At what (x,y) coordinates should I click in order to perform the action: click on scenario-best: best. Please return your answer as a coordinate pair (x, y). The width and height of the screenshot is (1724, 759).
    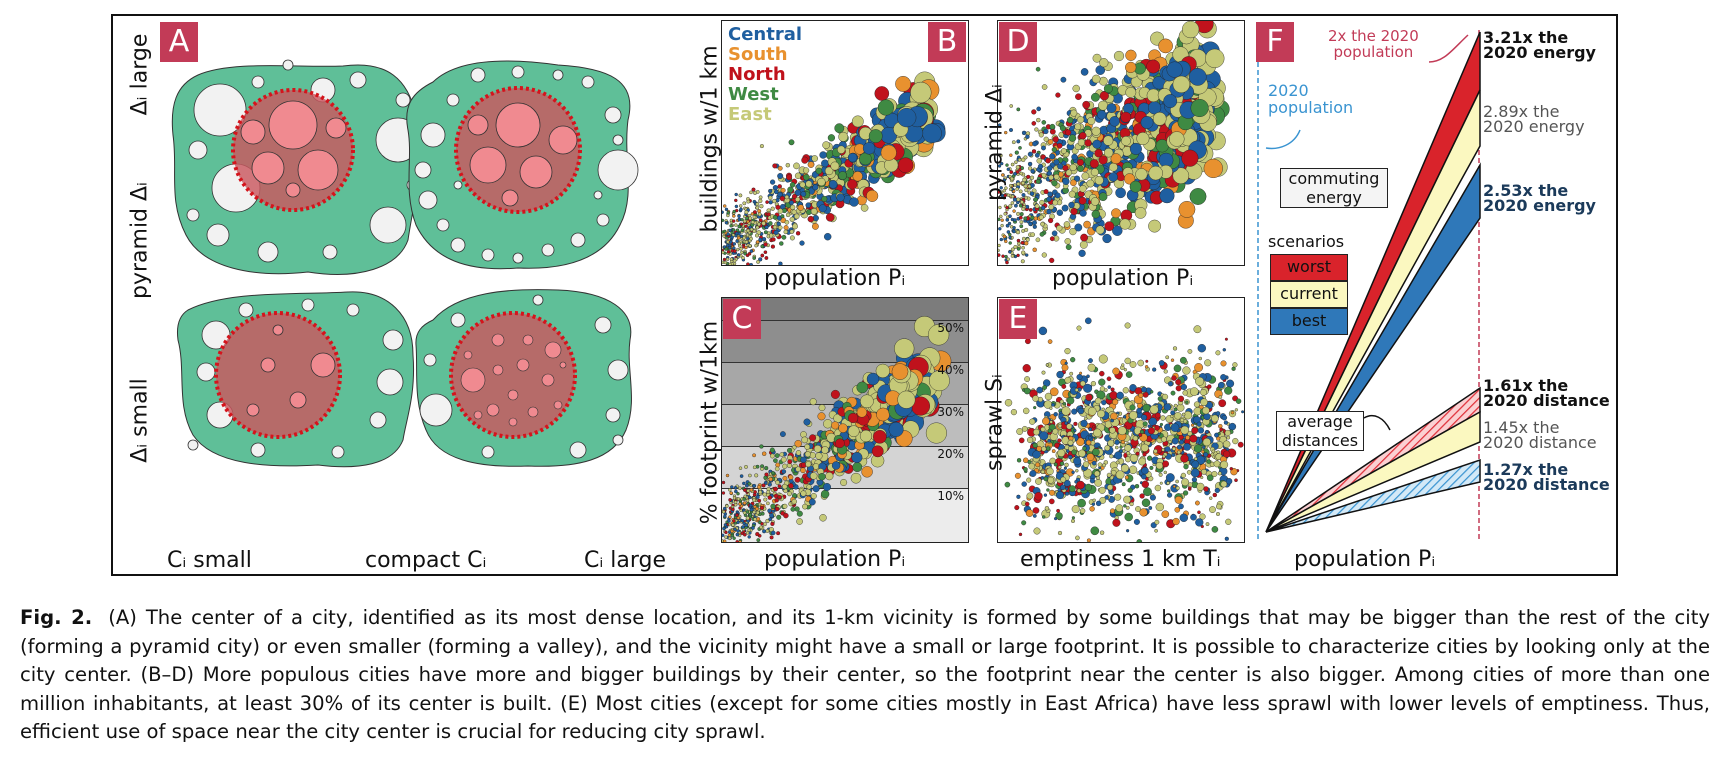
    Looking at the image, I should click on (1309, 321).